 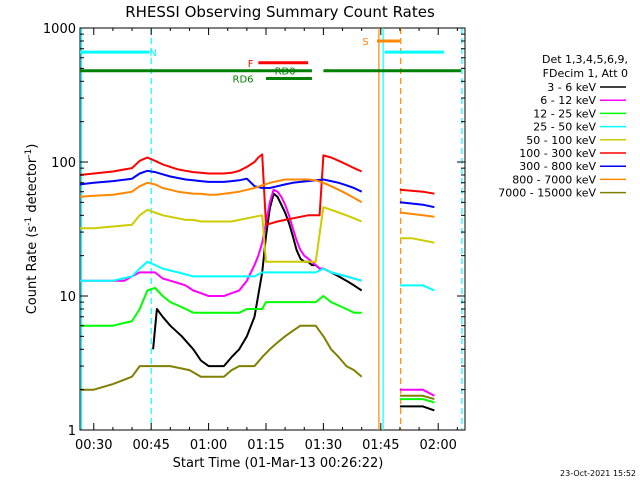 What do you see at coordinates (554, 179) in the screenshot?
I see `legend-label-7: 800 - 7000 keV` at bounding box center [554, 179].